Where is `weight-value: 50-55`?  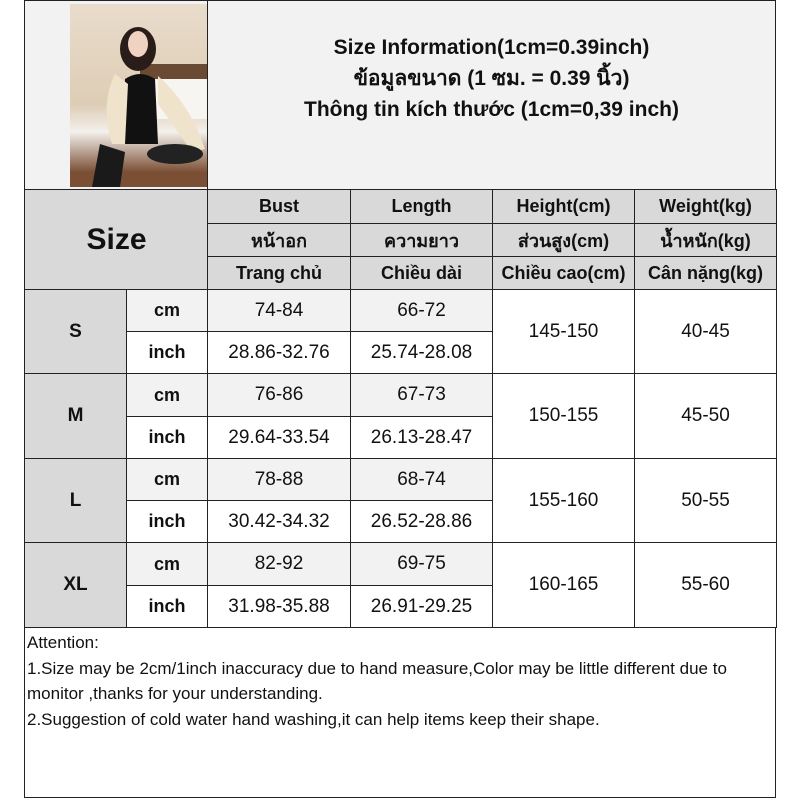
weight-value: 50-55 is located at coordinates (705, 500).